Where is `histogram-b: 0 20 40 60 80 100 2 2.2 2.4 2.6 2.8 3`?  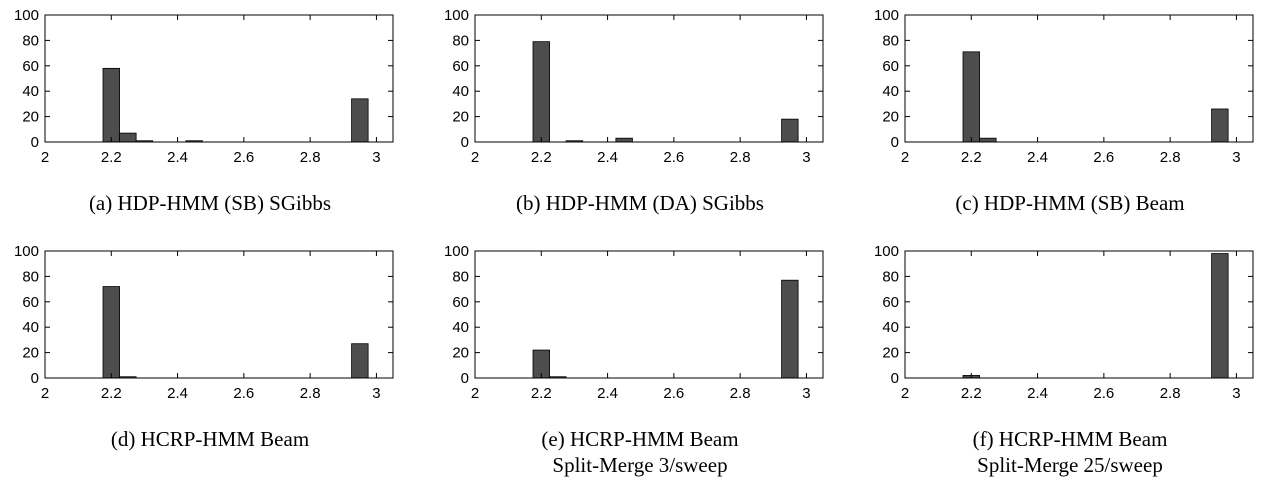 histogram-b: 0 20 40 60 80 100 2 2.2 2.4 2.6 2.8 3 is located at coordinates (634, 86).